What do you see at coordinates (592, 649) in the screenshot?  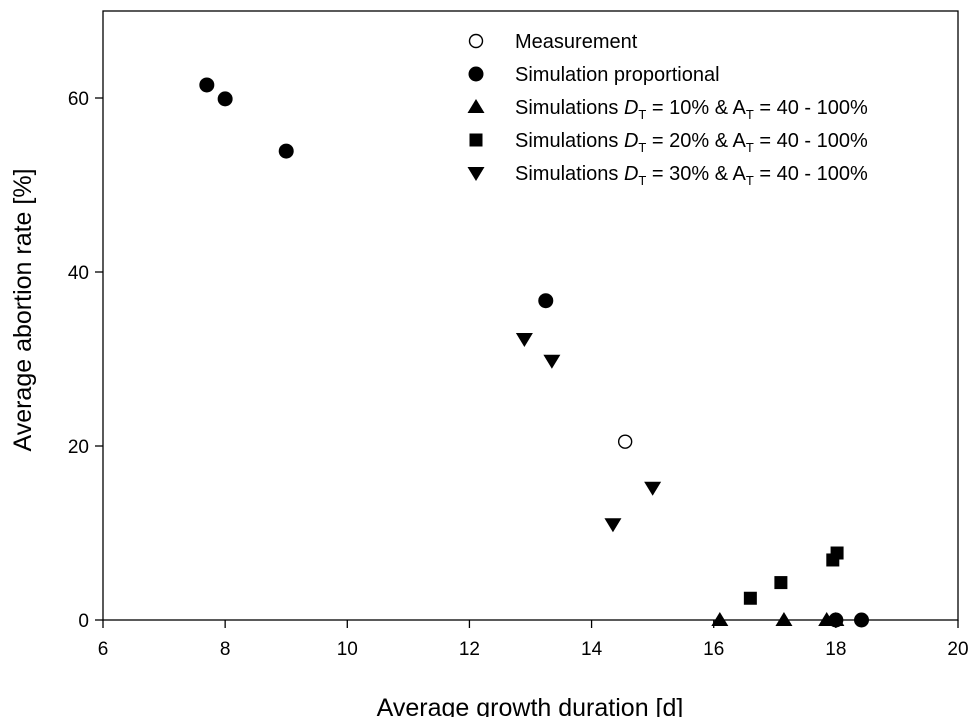 I see `x-tick-label: 14` at bounding box center [592, 649].